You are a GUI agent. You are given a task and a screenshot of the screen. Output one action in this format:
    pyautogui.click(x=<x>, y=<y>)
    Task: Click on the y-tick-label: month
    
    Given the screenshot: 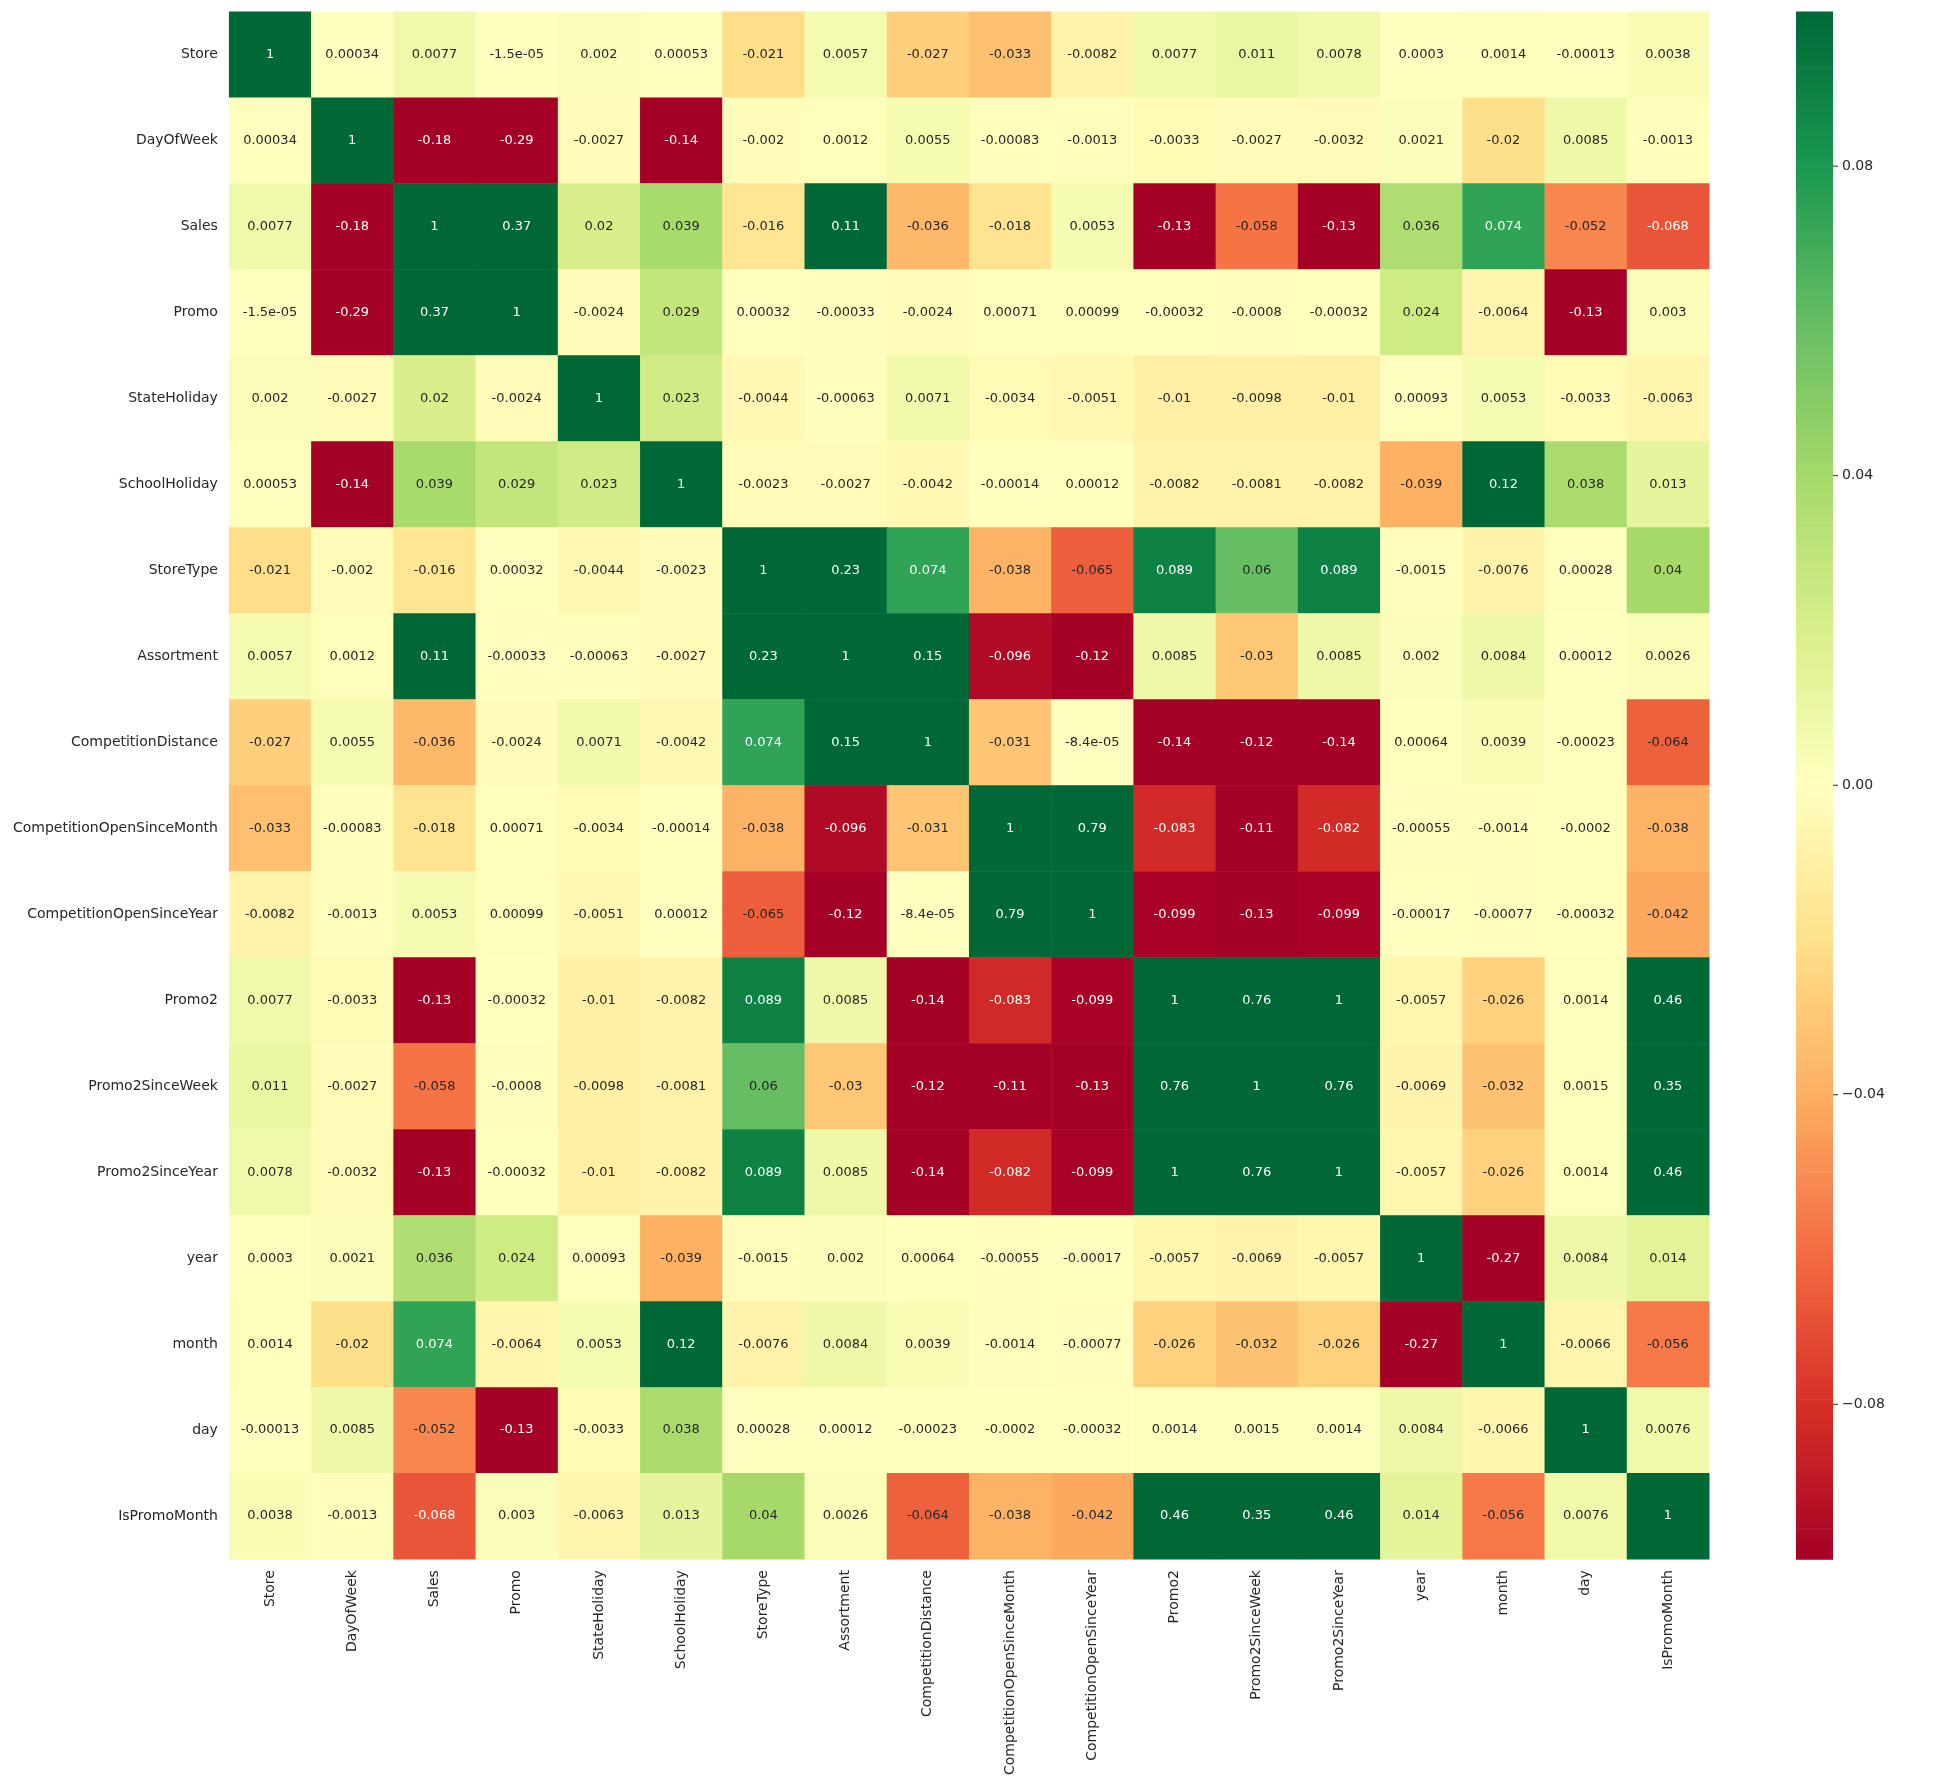 What is the action you would take?
    pyautogui.click(x=195, y=1342)
    